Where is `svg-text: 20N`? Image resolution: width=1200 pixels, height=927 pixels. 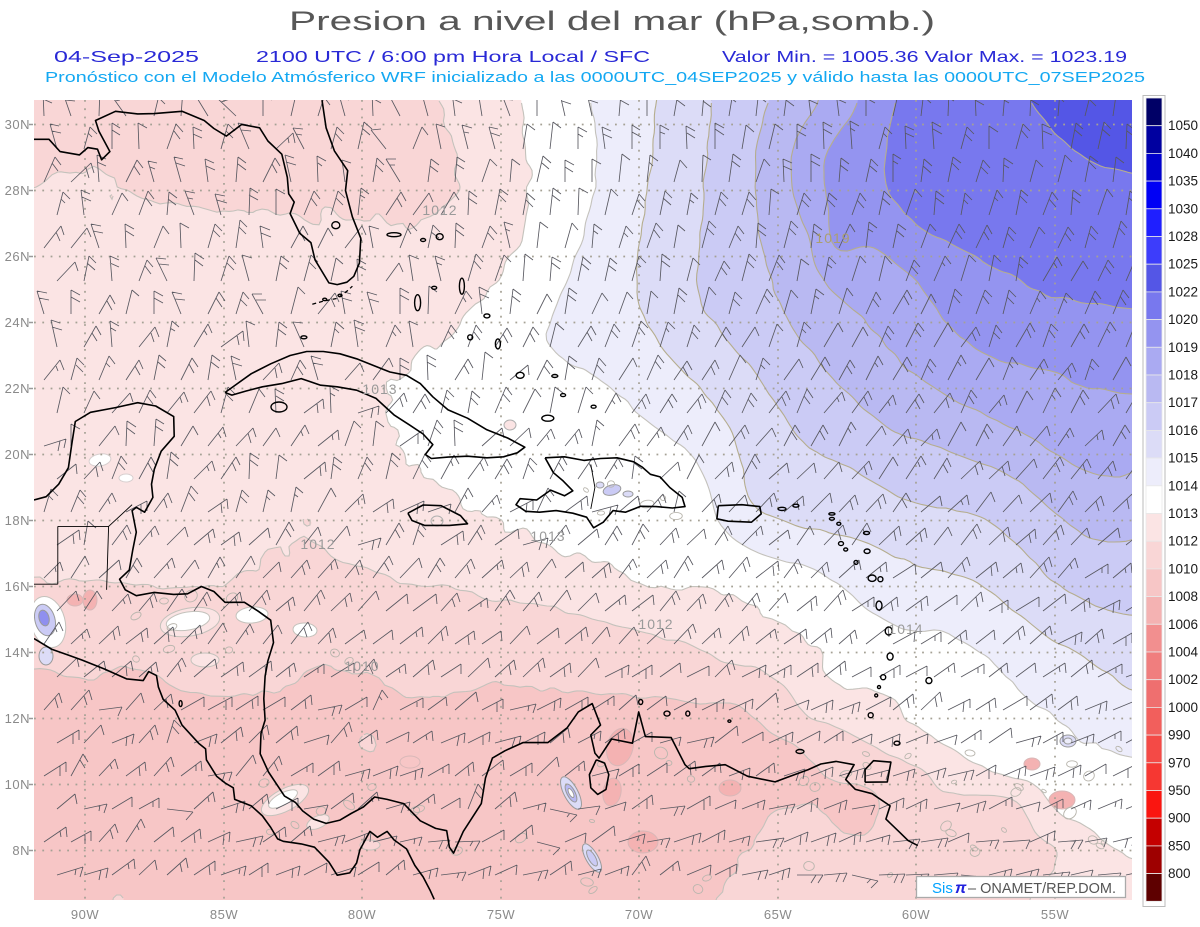 svg-text: 20N is located at coordinates (17, 454).